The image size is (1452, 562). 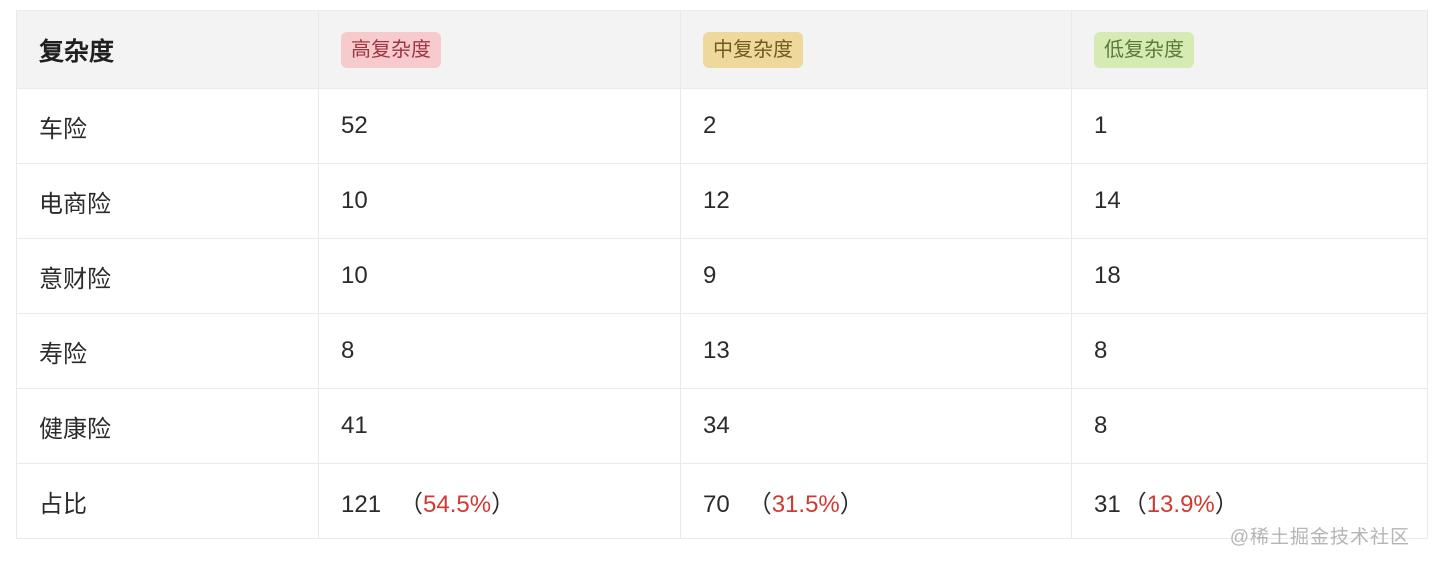 I want to click on cell-value: 14, so click(x=1249, y=201).